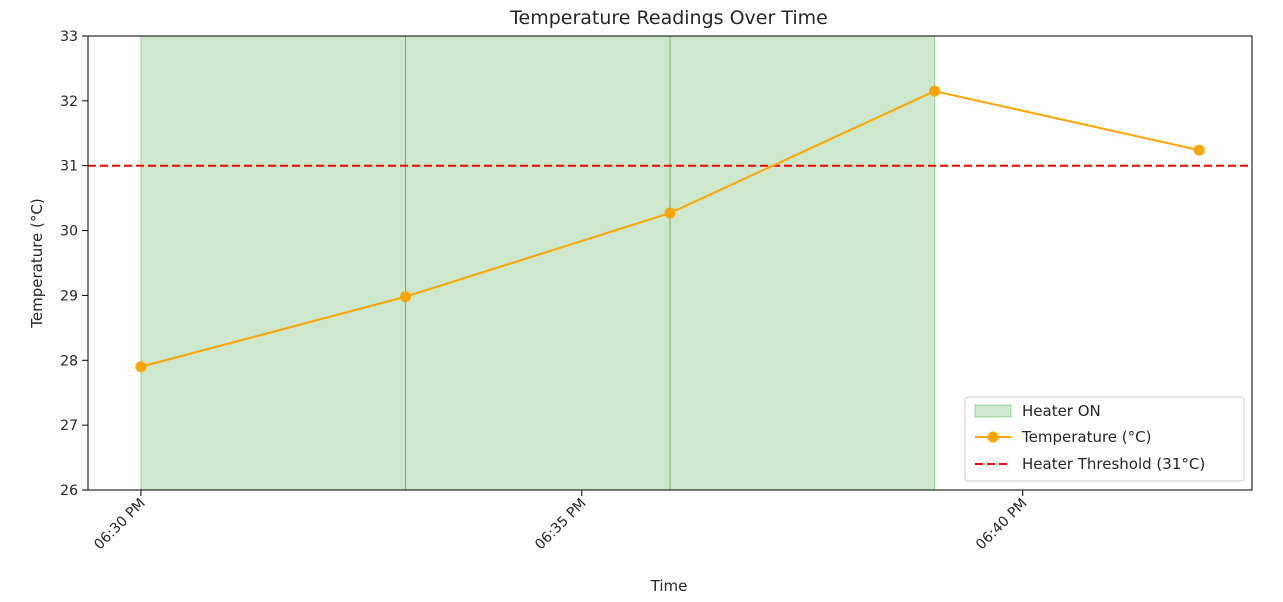  What do you see at coordinates (69, 102) in the screenshot?
I see `y-tick-label: 32` at bounding box center [69, 102].